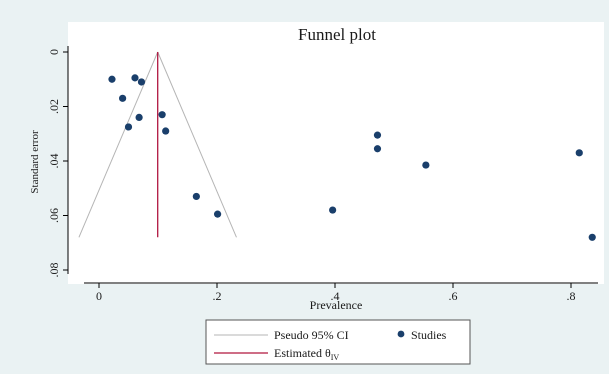 This screenshot has width=609, height=379. Describe the element at coordinates (571, 296) in the screenshot. I see `x-tick-label: .8` at that location.